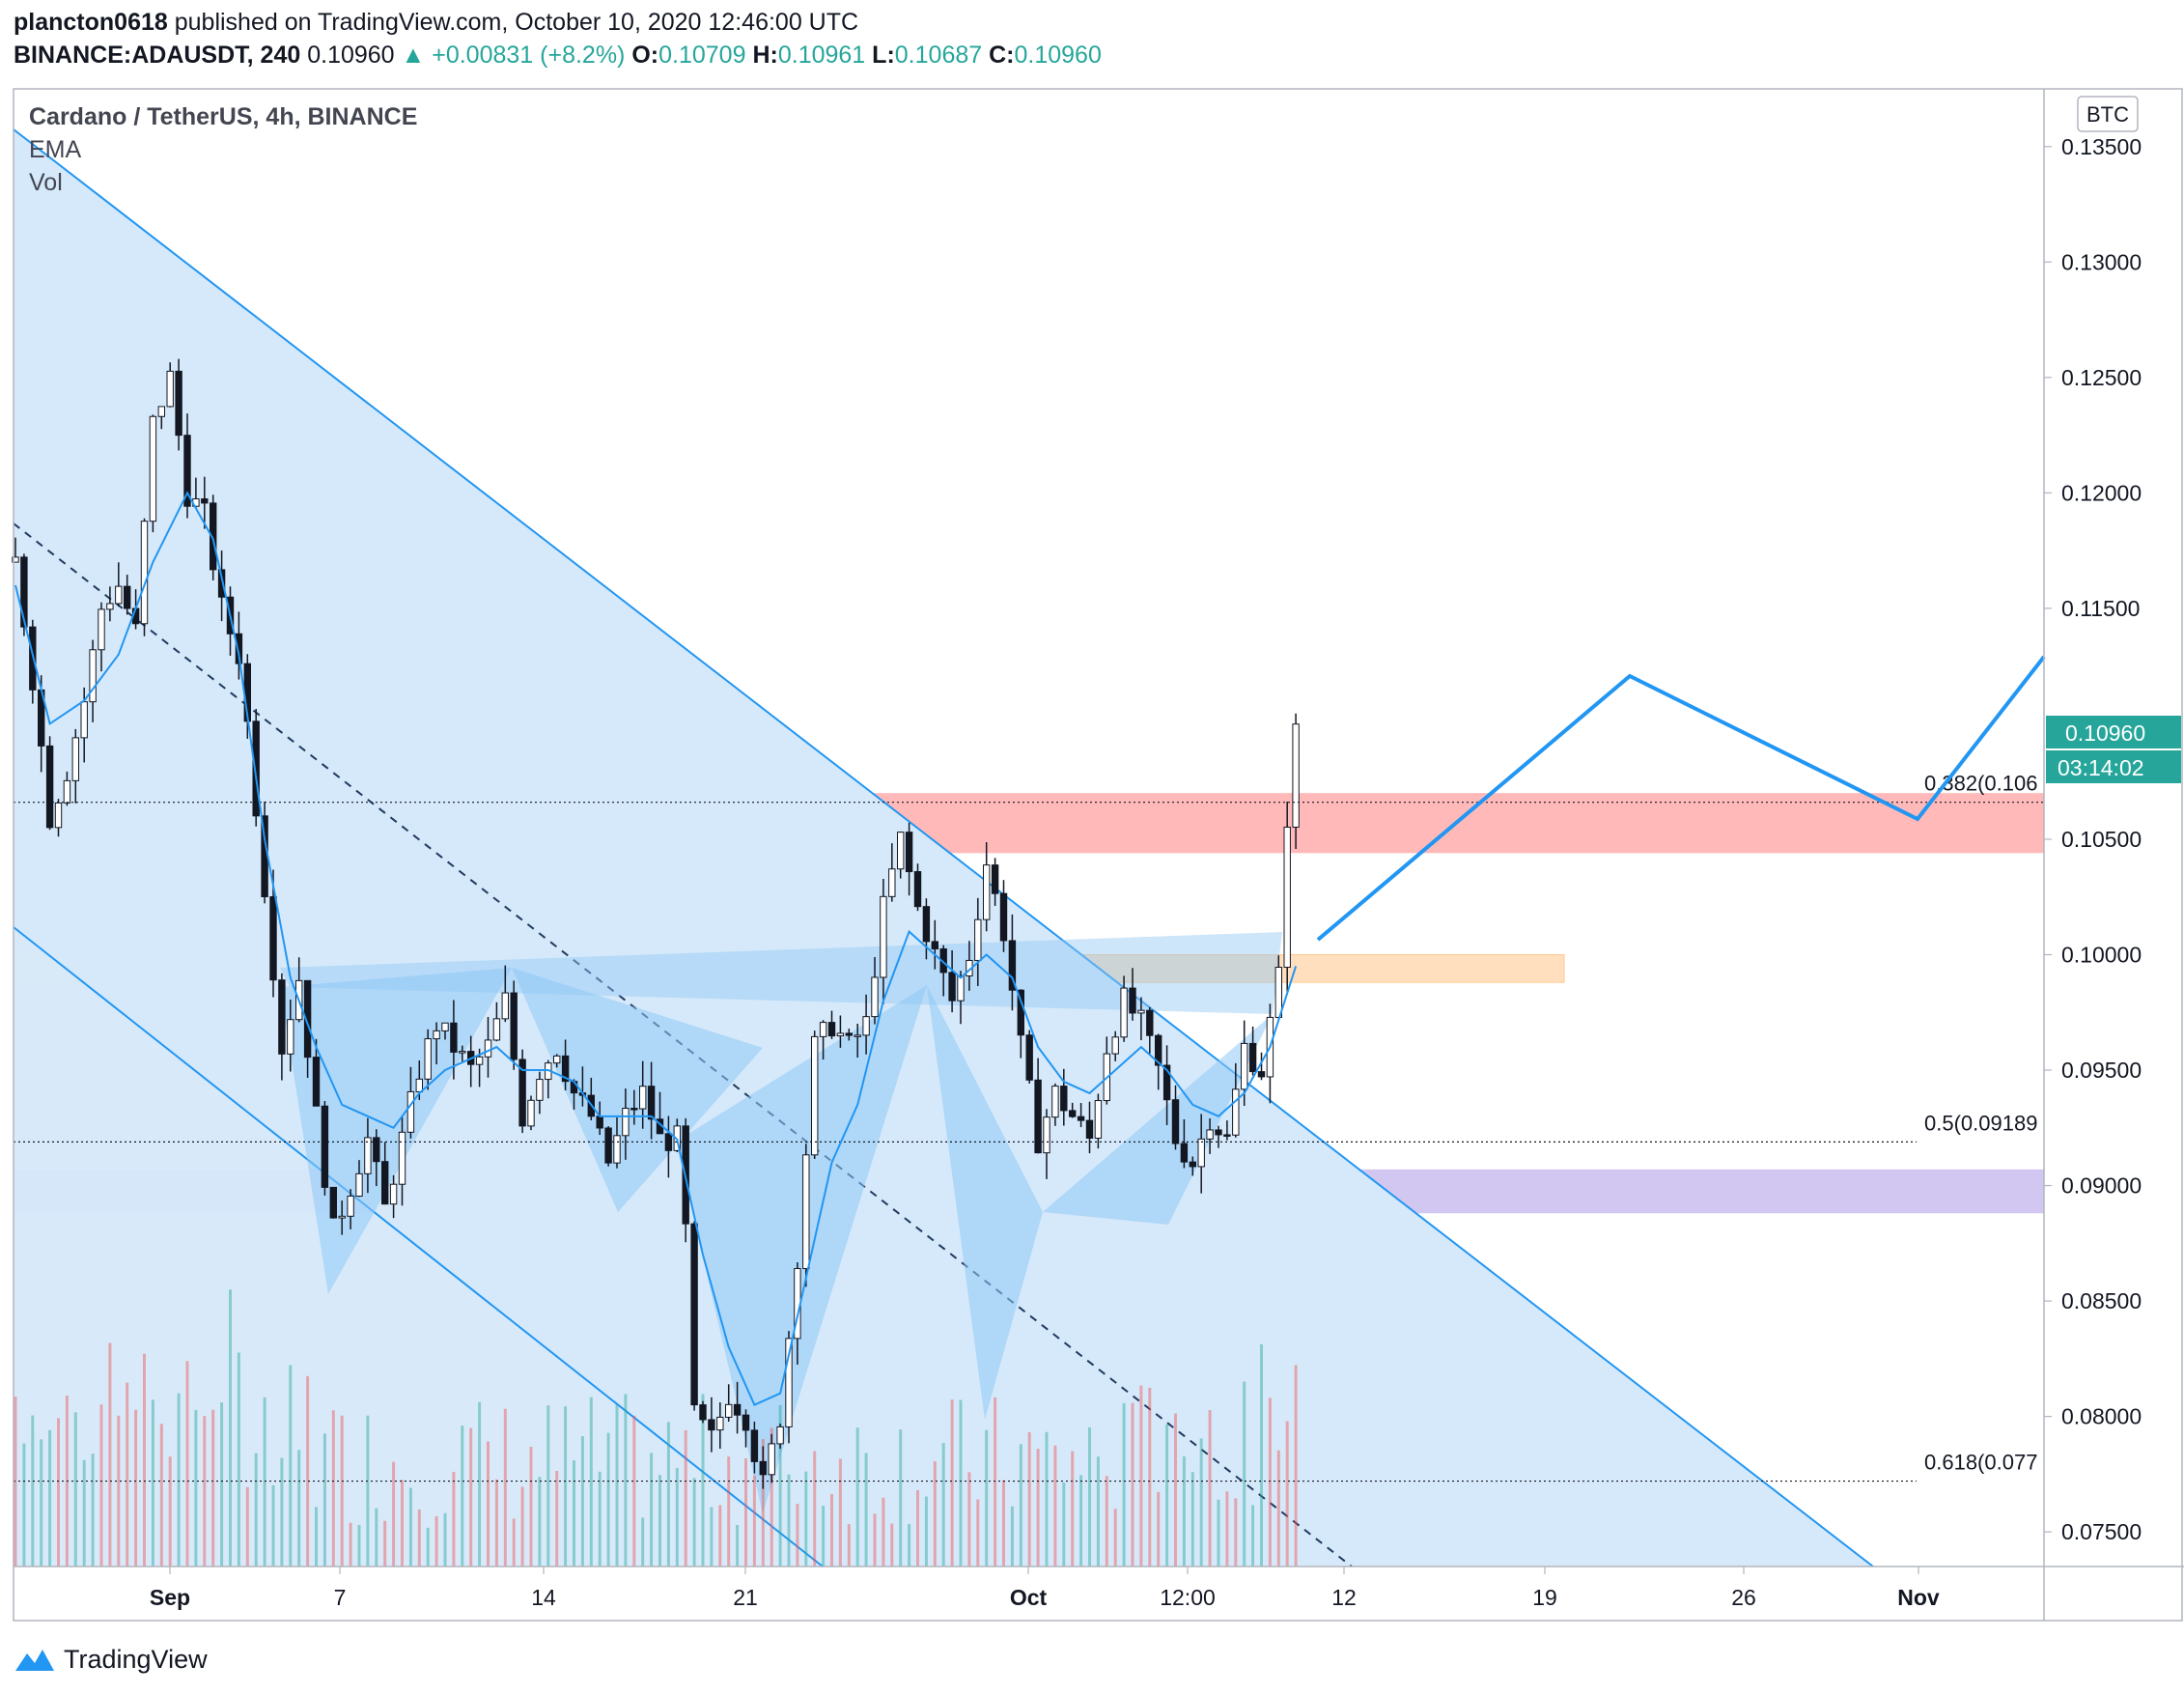 The image size is (2184, 1694). What do you see at coordinates (170, 1597) in the screenshot?
I see `time-tick-label: Sep` at bounding box center [170, 1597].